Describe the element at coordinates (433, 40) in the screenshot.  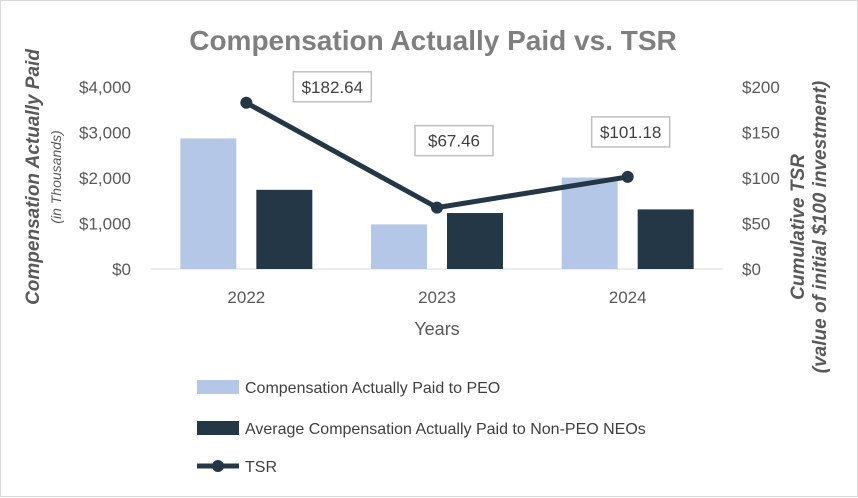
I see `chart-title: Compensation Actually Paid vs. TSR` at that location.